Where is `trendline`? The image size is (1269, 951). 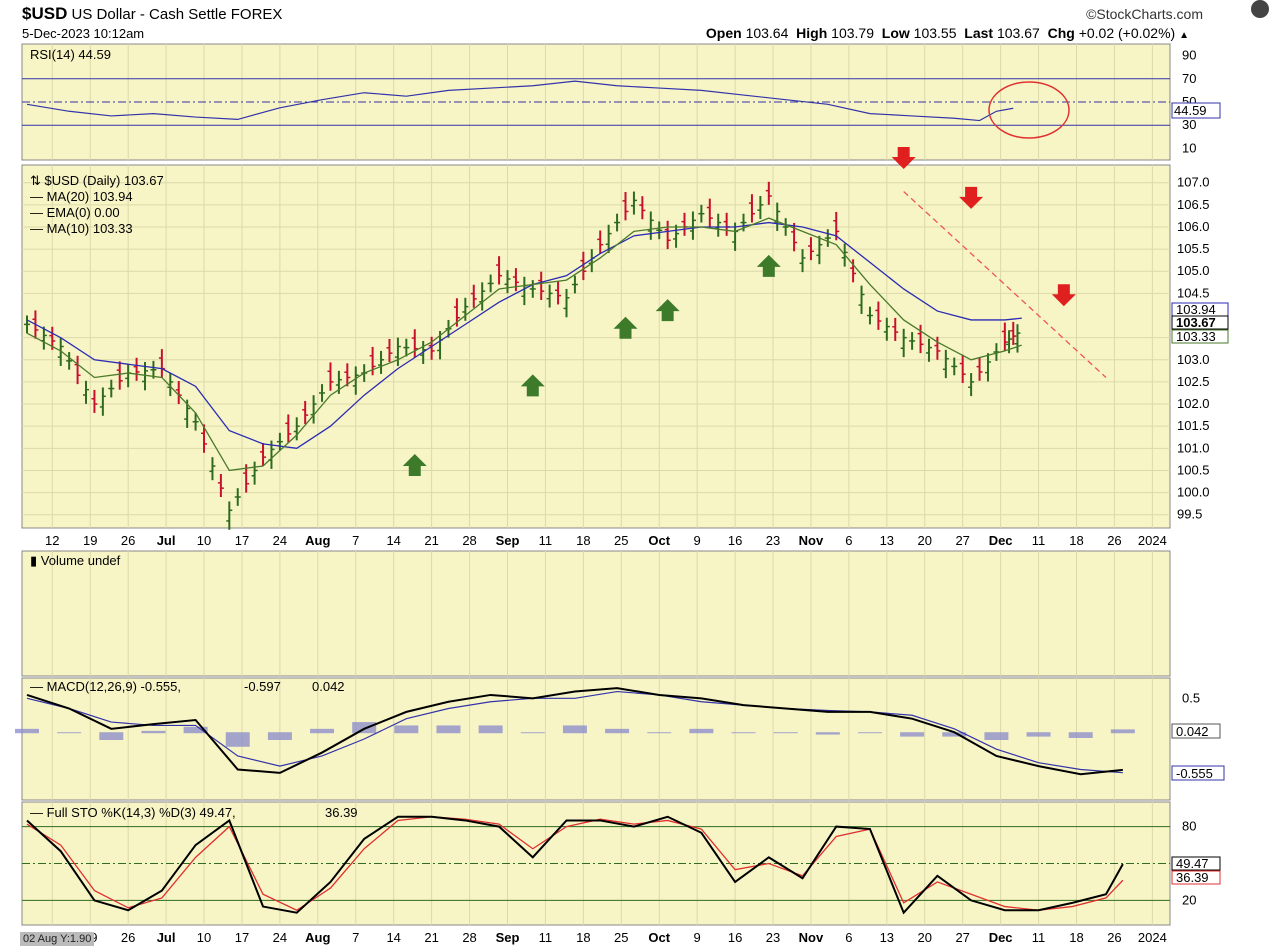 trendline is located at coordinates (1005, 284).